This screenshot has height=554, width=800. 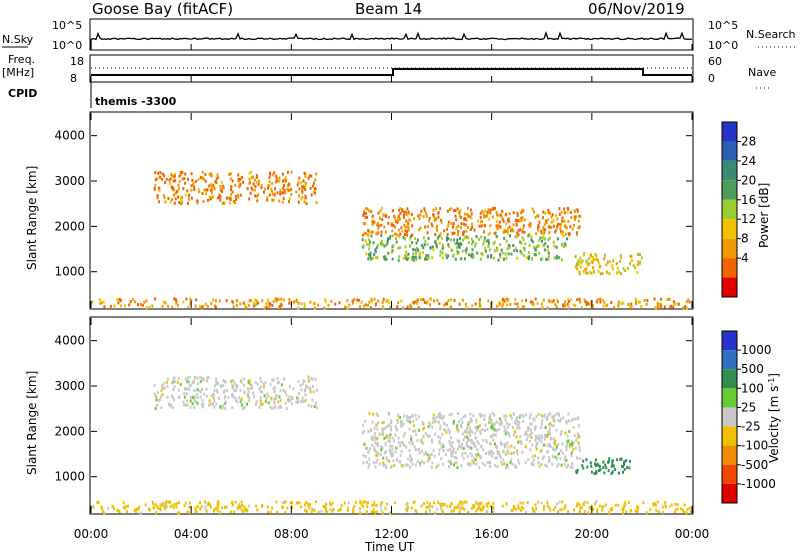 What do you see at coordinates (69, 431) in the screenshot?
I see `y-tick-label: 2000` at bounding box center [69, 431].